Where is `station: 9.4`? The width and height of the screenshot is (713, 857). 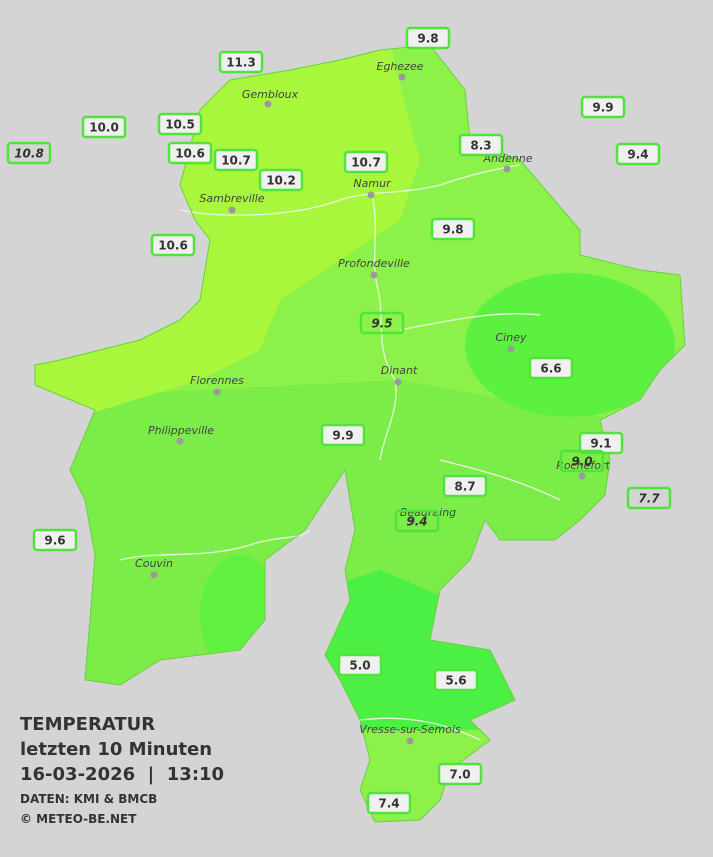 station: 9.4 is located at coordinates (638, 154).